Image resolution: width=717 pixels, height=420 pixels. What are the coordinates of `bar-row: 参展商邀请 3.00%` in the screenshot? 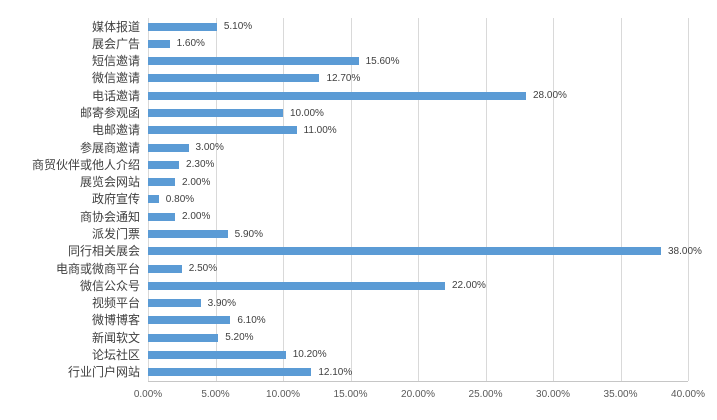 It's located at (344, 147).